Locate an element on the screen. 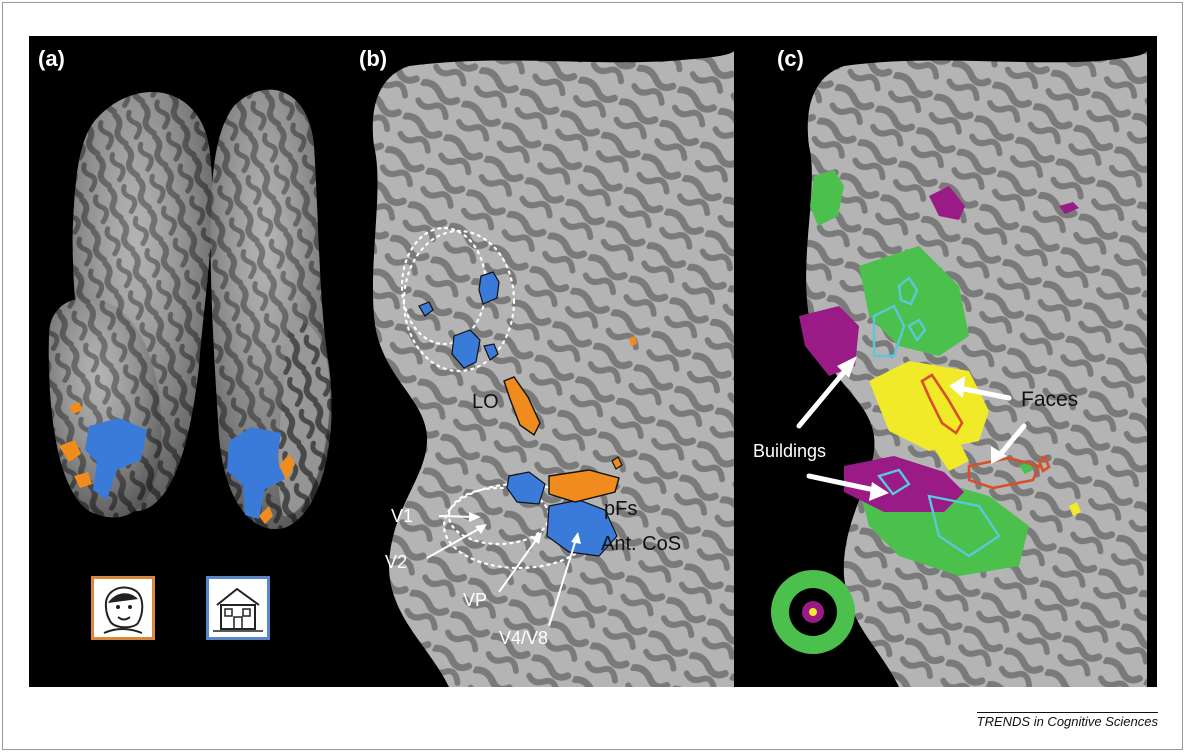 This screenshot has width=1187, height=754. label-vp: VP is located at coordinates (475, 600).